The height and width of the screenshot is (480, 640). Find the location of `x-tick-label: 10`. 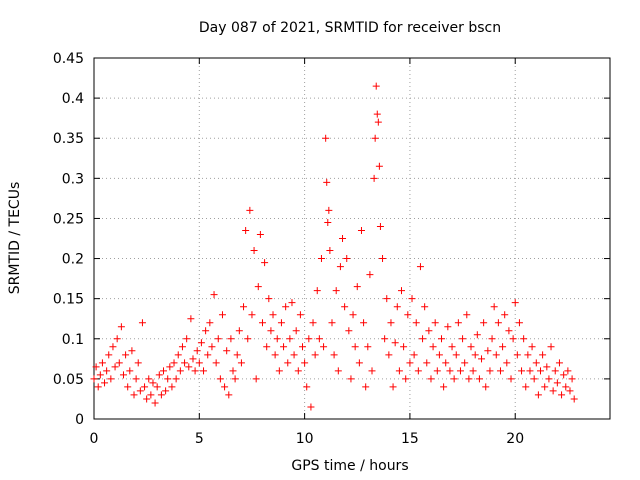

x-tick-label: 10 is located at coordinates (305, 439).